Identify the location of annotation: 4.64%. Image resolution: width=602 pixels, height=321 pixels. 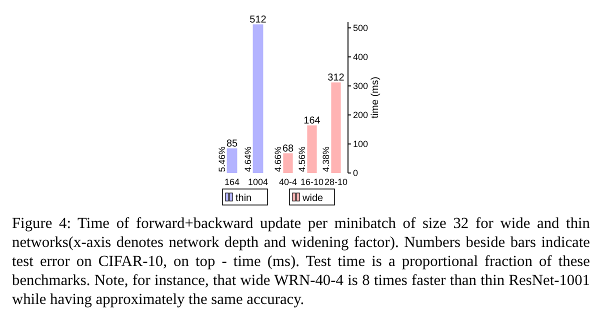
(247, 159).